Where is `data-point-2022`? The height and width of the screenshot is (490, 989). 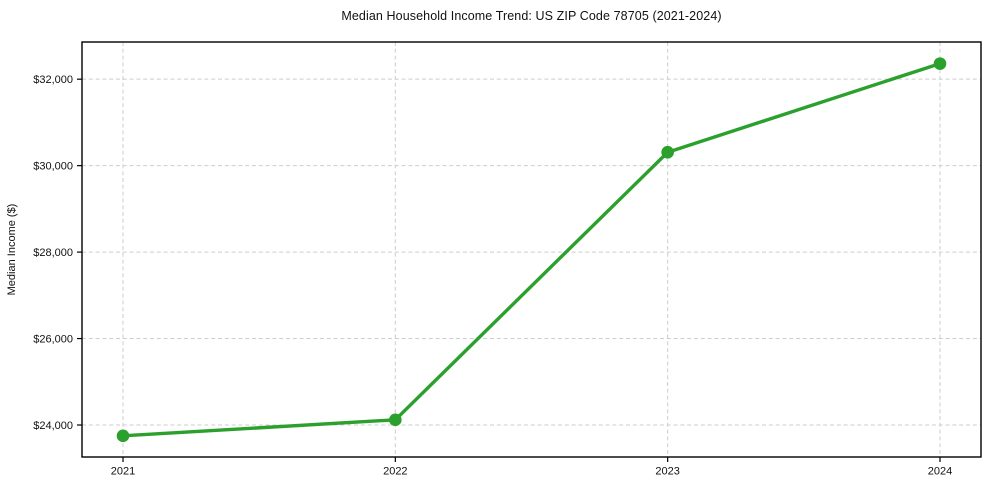
data-point-2022 is located at coordinates (395, 420).